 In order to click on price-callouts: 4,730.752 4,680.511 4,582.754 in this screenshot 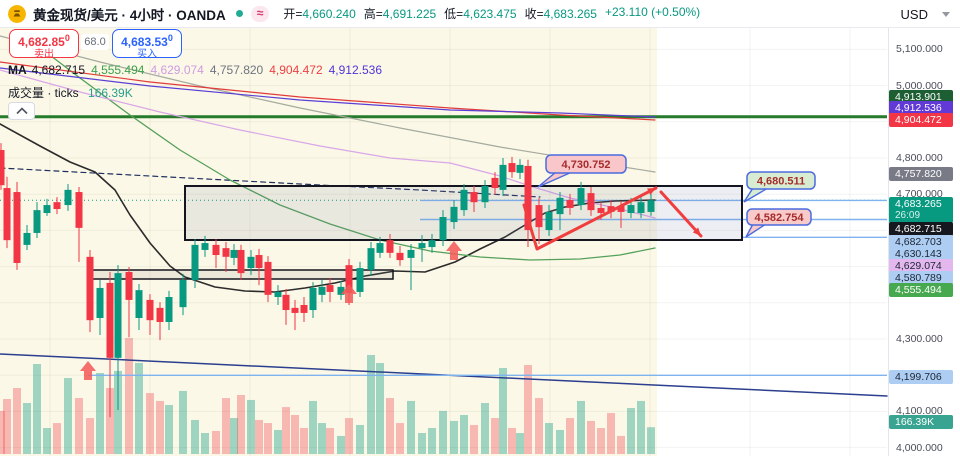, I will do `click(676, 196)`.